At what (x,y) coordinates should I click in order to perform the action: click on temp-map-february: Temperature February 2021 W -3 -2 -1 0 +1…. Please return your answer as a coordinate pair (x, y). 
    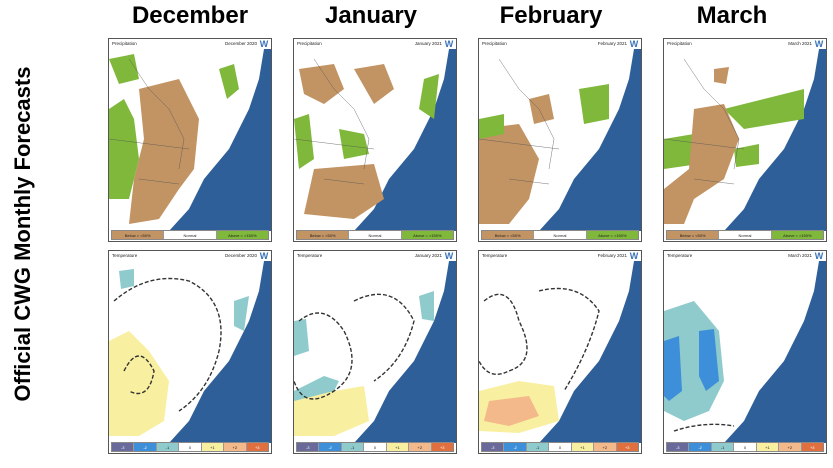
    Looking at the image, I should click on (560, 352).